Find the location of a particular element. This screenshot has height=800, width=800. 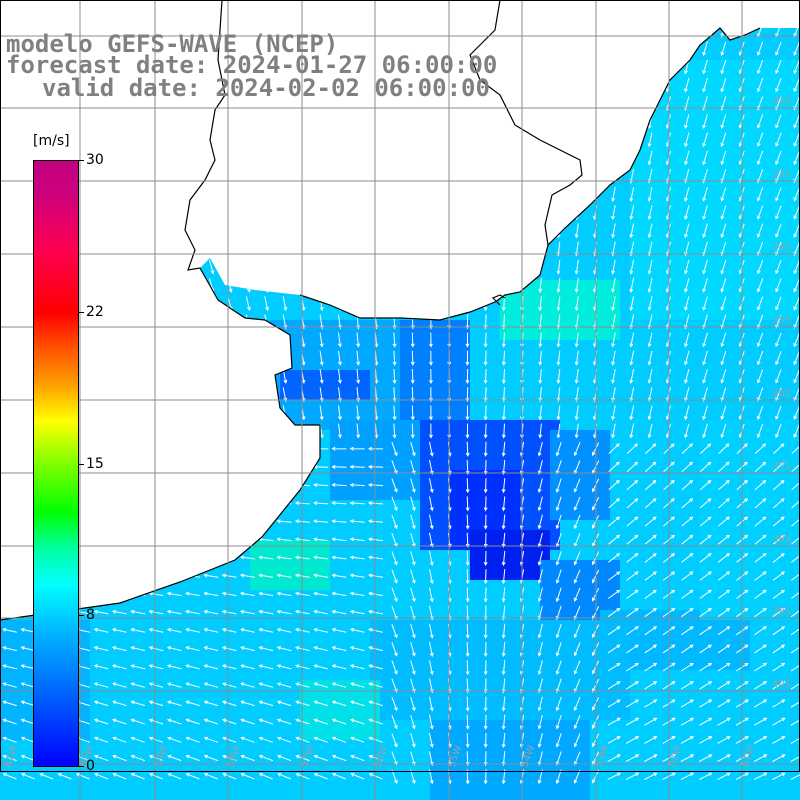

model-title: modelo GEFS-WAVE (NCEP) is located at coordinates (172, 44).